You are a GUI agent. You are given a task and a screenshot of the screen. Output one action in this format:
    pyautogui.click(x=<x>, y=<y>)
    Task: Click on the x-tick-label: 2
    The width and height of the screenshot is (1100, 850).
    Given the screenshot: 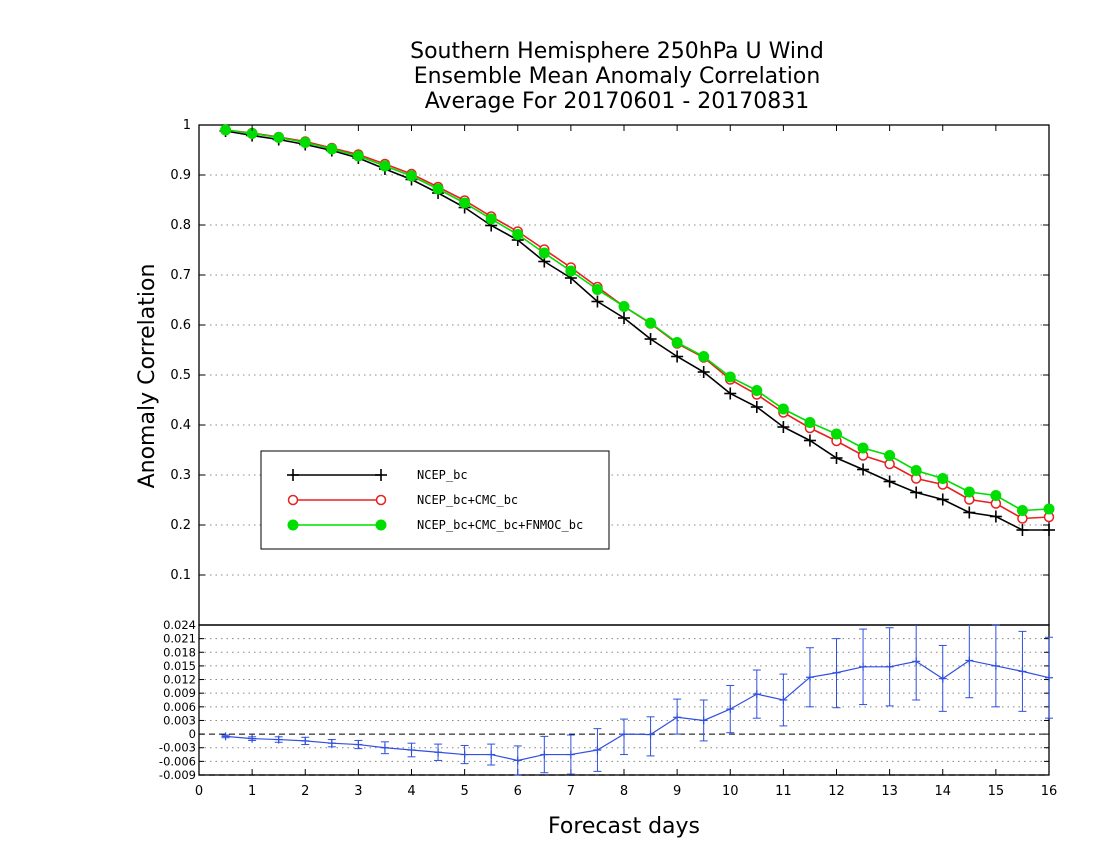 What is the action you would take?
    pyautogui.click(x=305, y=791)
    